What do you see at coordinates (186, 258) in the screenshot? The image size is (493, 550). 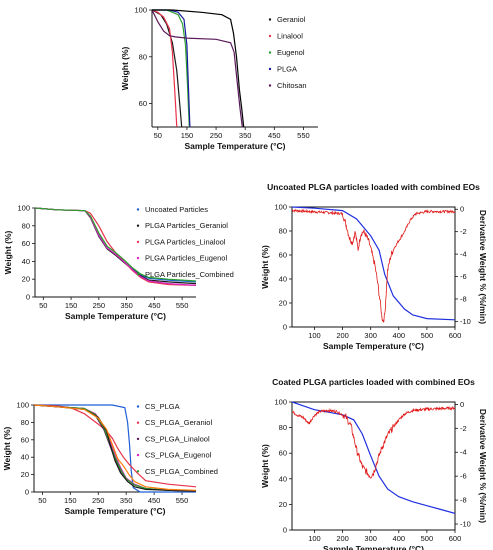 I see `legend-label: PLGA Particles_Eugenol` at bounding box center [186, 258].